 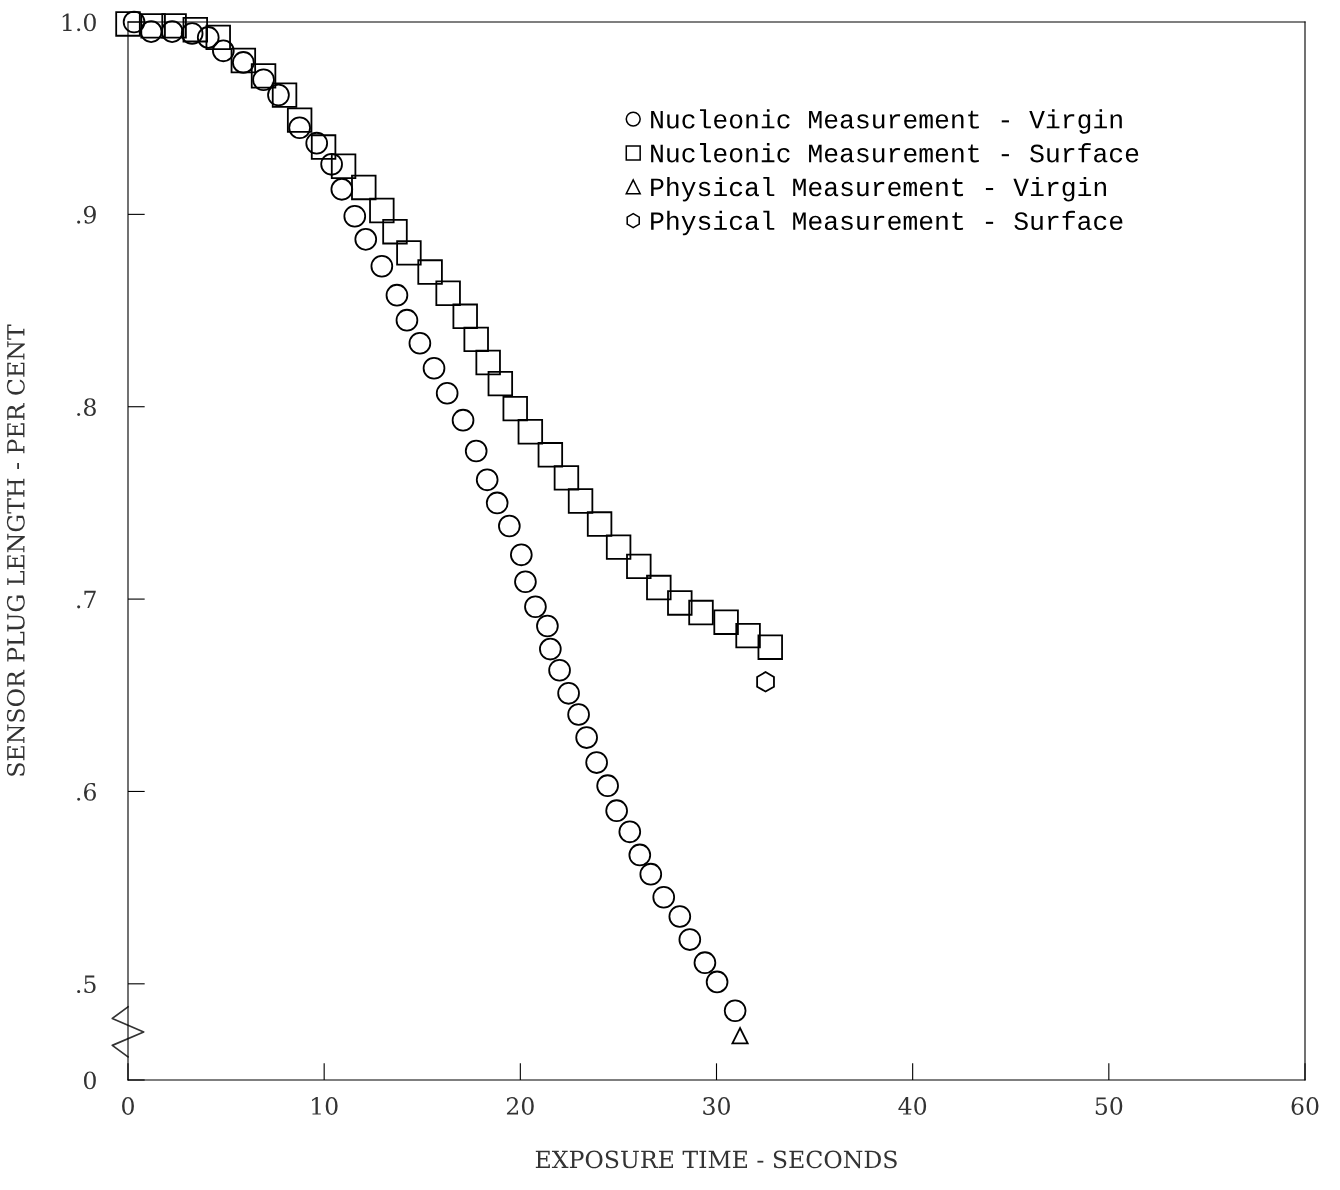 I want to click on y-tick-label: .5, so click(x=86, y=984).